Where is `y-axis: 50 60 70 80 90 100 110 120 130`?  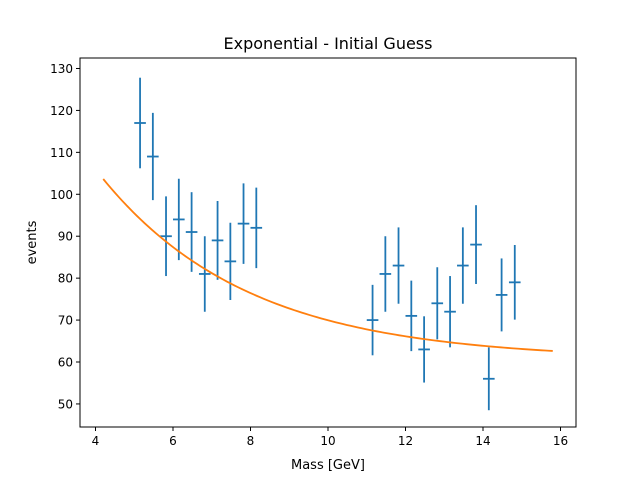 y-axis: 50 60 70 80 90 100 110 120 130 is located at coordinates (65, 236).